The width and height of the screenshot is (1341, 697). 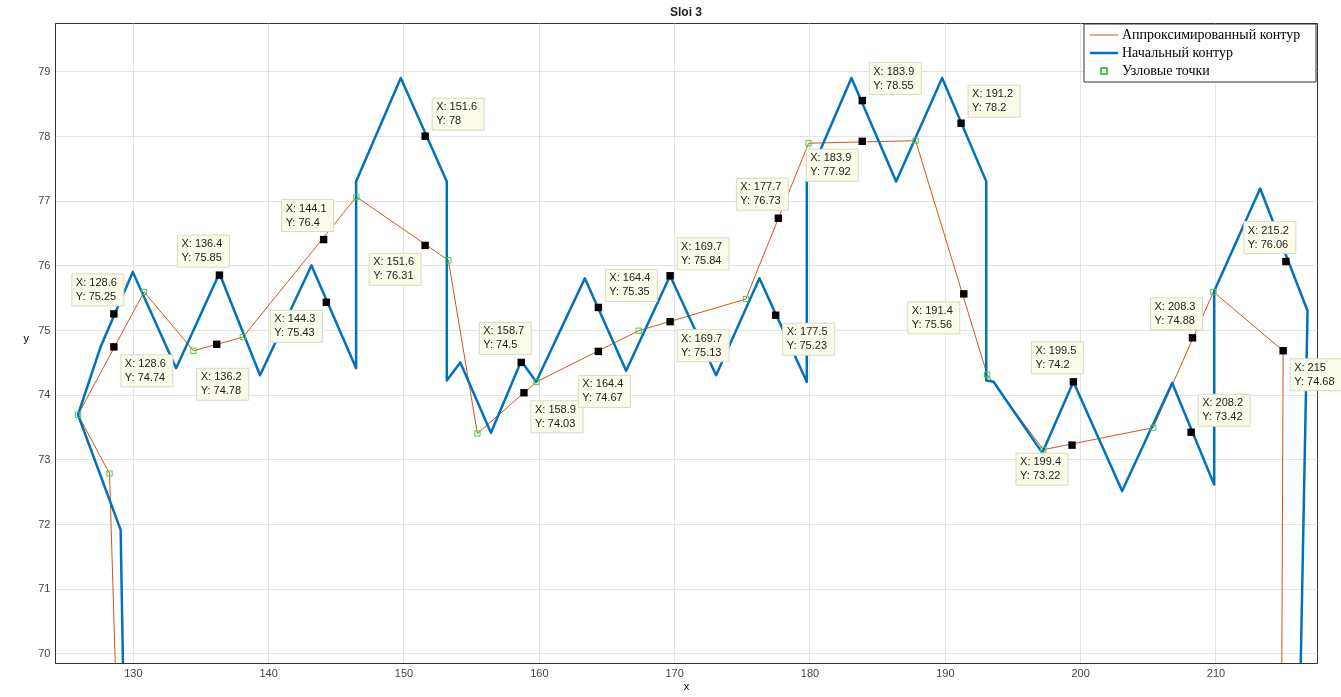 I want to click on annotation: X: 144.3 Y: 75.43, so click(x=295, y=325).